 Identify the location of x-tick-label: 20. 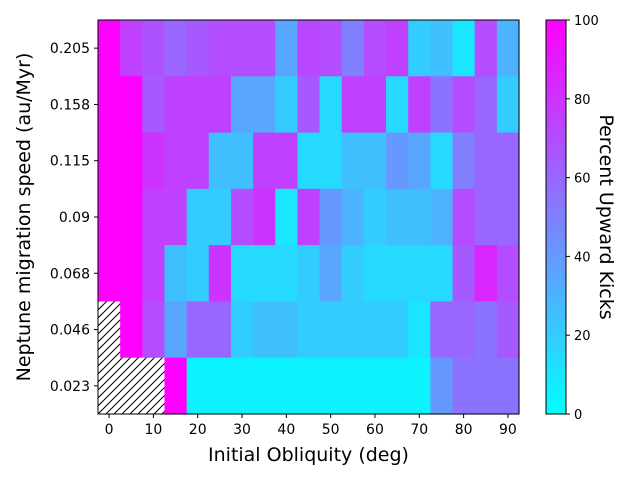
(198, 430).